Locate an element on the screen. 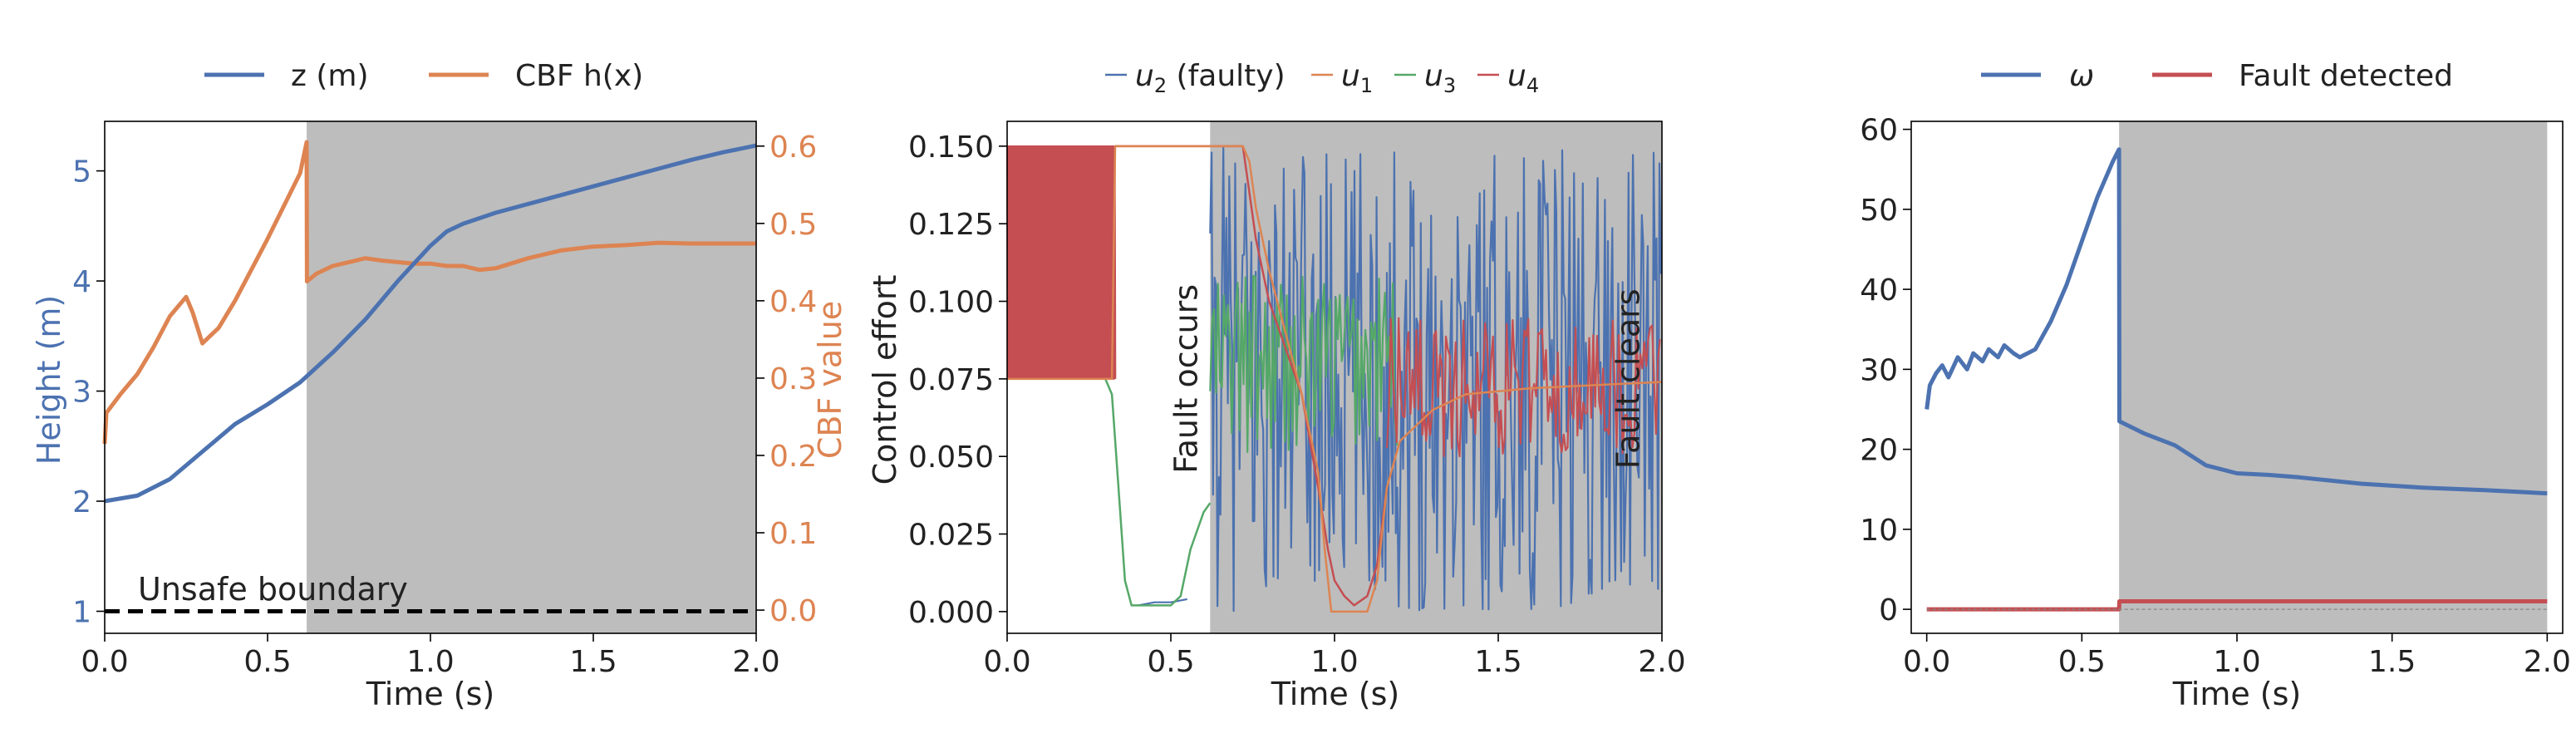 This screenshot has height=748, width=2576. y-tick-label: 0 is located at coordinates (1888, 610).